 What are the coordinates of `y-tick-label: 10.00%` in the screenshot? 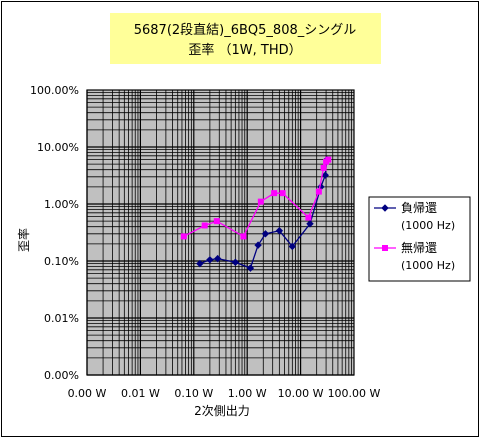 It's located at (58, 147).